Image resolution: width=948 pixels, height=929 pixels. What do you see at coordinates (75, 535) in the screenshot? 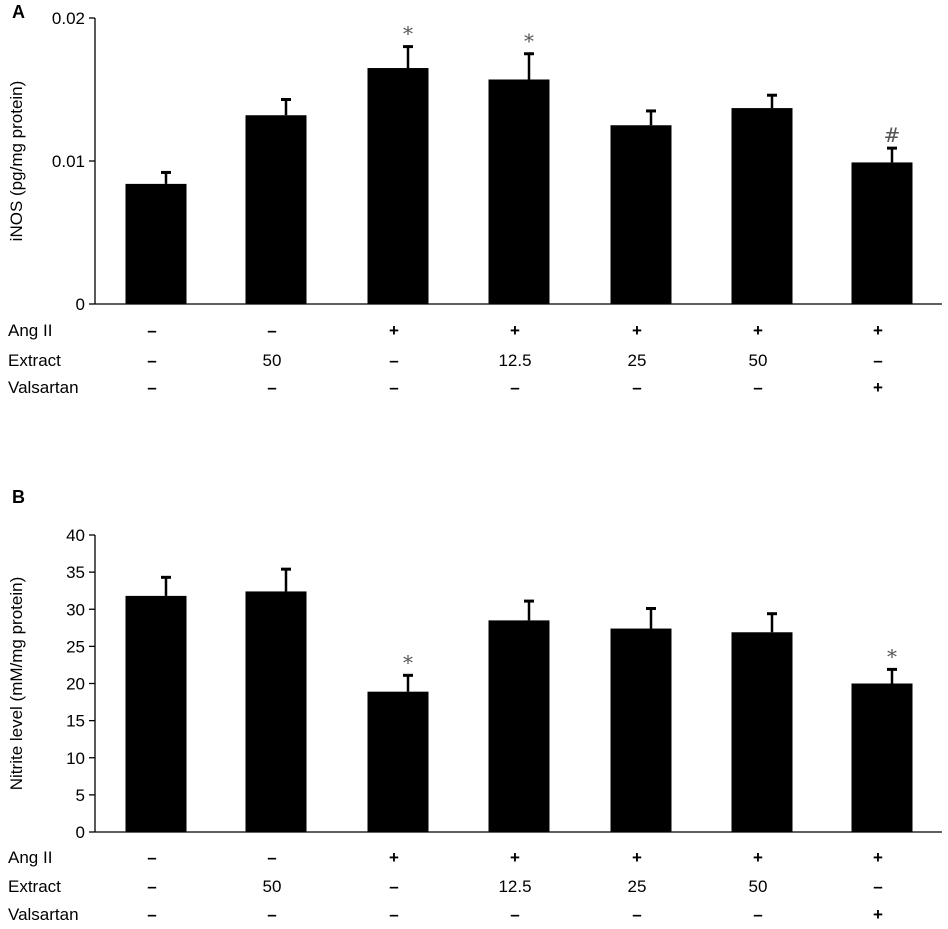
I see `y-tick-label: 40` at bounding box center [75, 535].